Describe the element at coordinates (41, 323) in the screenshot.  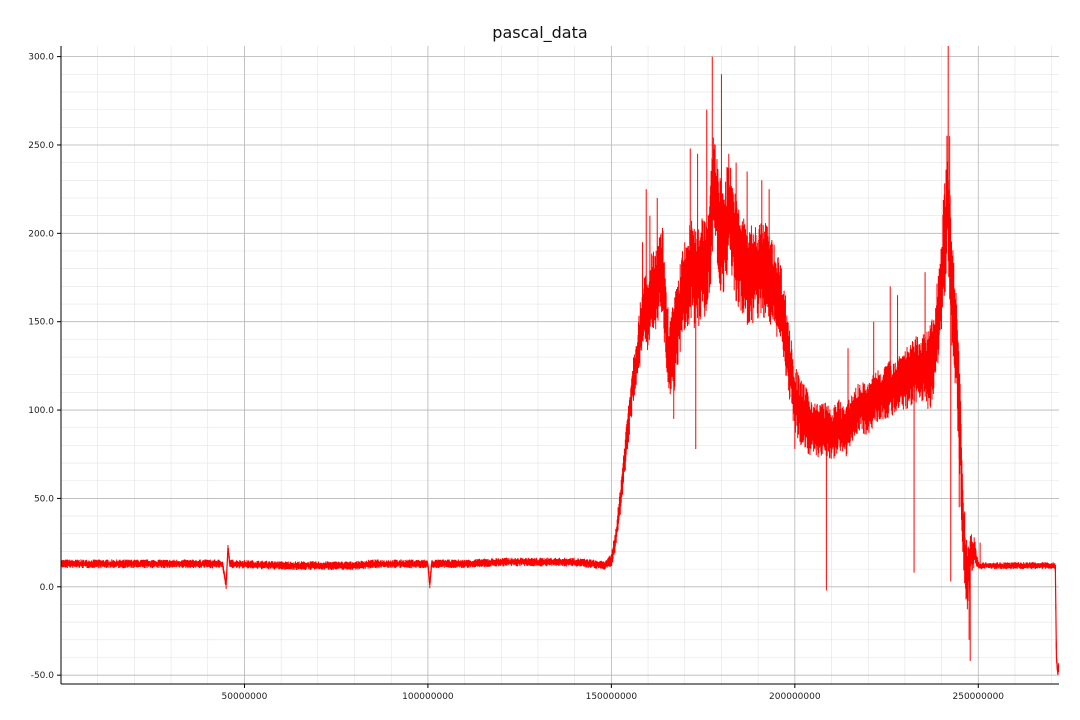
I see `y-tick-label: 150.0` at that location.